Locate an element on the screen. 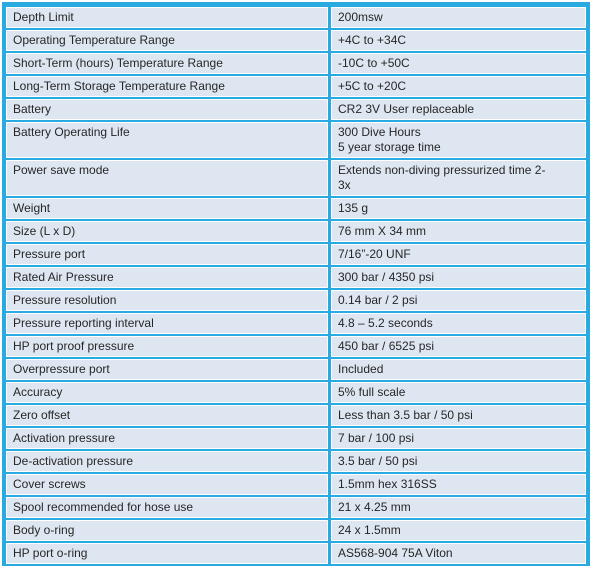 This screenshot has height=566, width=600. spec-value-cell: AS568-904 75A Viton is located at coordinates (458, 553).